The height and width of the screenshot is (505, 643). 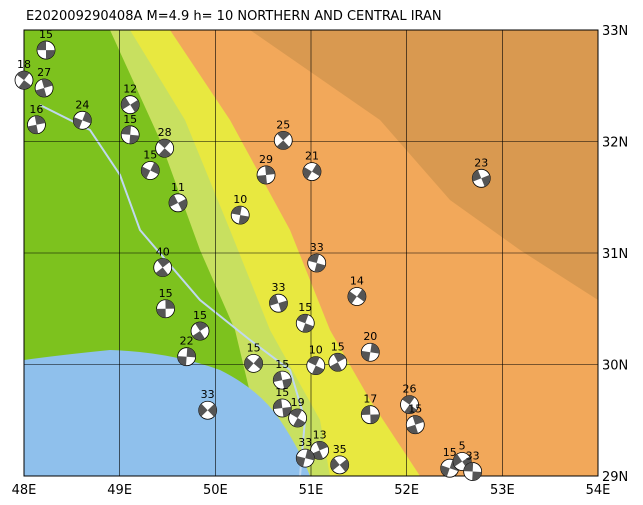 I want to click on depth-label: 20, so click(x=370, y=336).